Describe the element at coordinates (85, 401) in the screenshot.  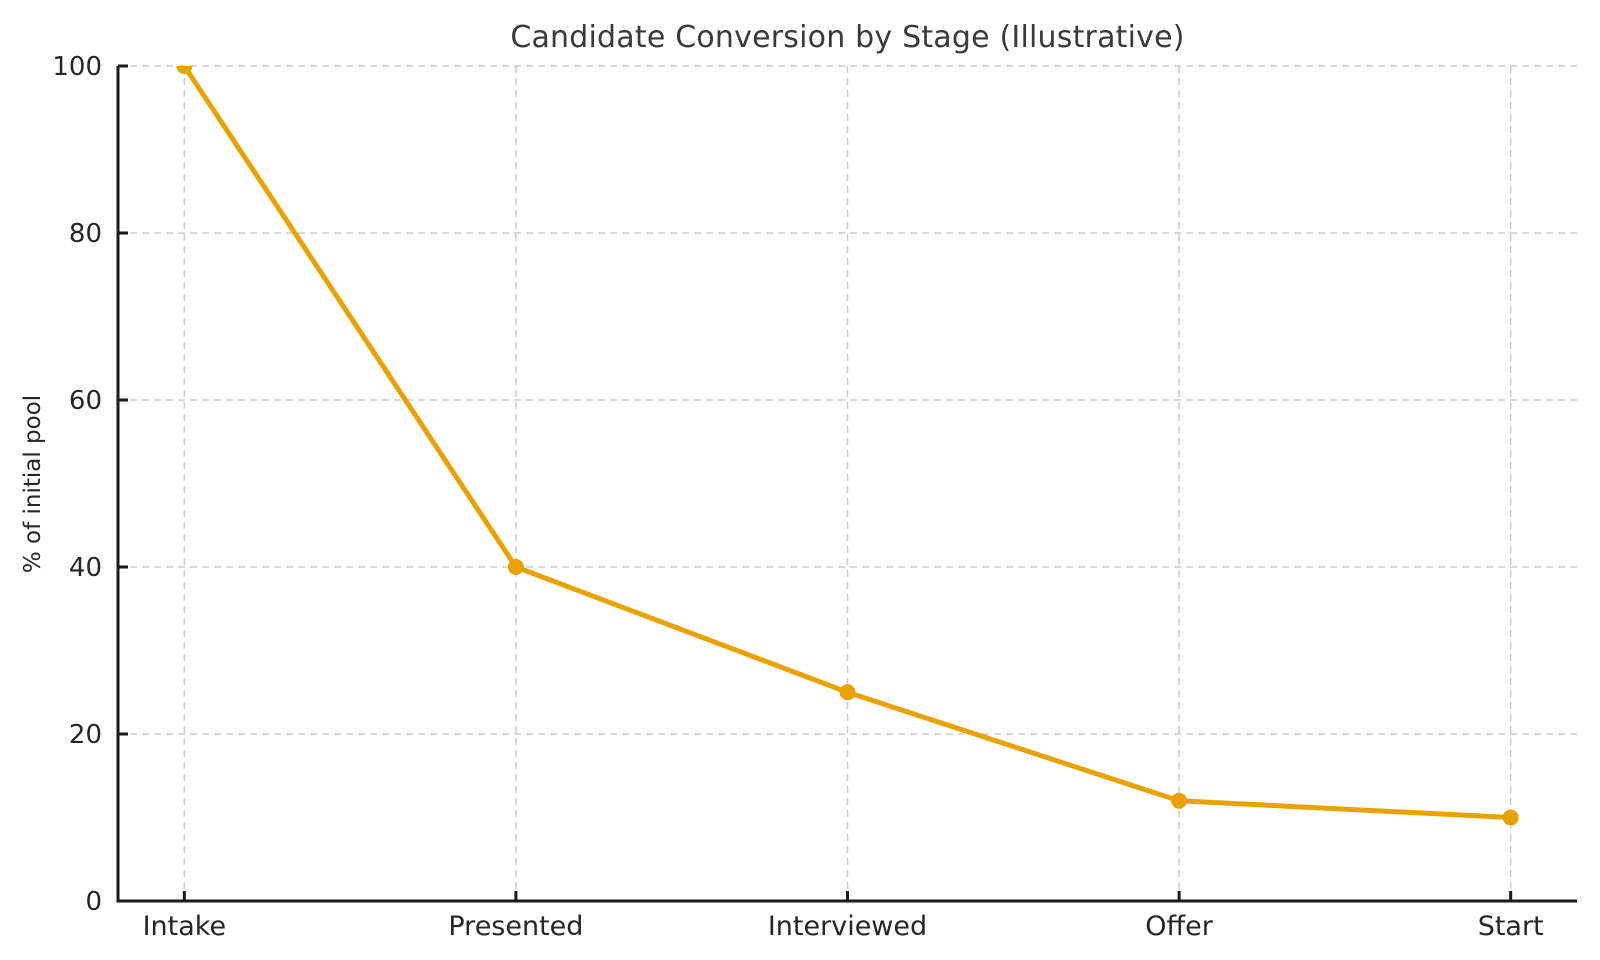
I see `y-tick-label-60: 60` at that location.